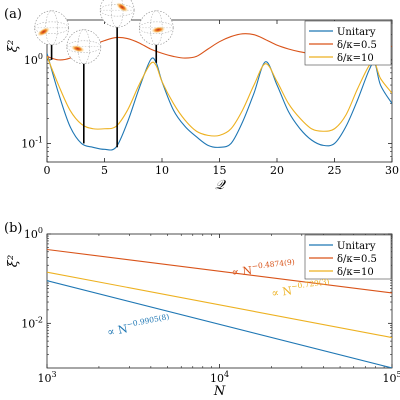 The height and width of the screenshot is (400, 400). I want to click on x-tick-label: 0, so click(47, 170).